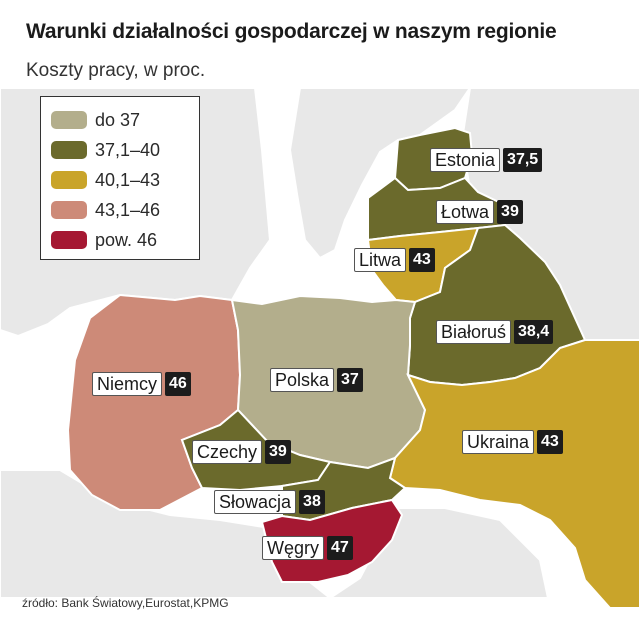  What do you see at coordinates (523, 160) in the screenshot?
I see `country-value: 37,5` at bounding box center [523, 160].